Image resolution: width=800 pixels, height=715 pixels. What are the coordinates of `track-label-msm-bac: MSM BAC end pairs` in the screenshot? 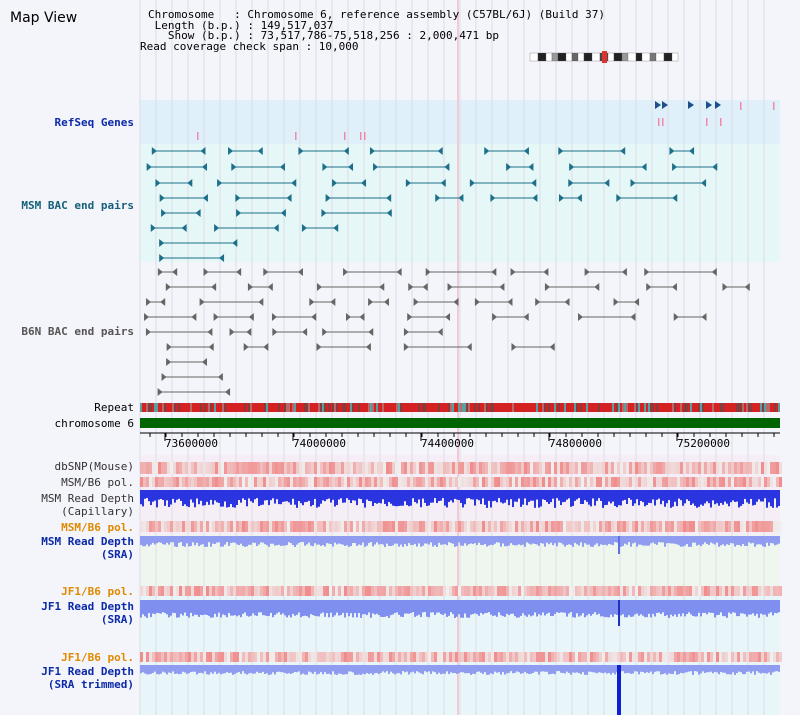 It's located at (77, 205).